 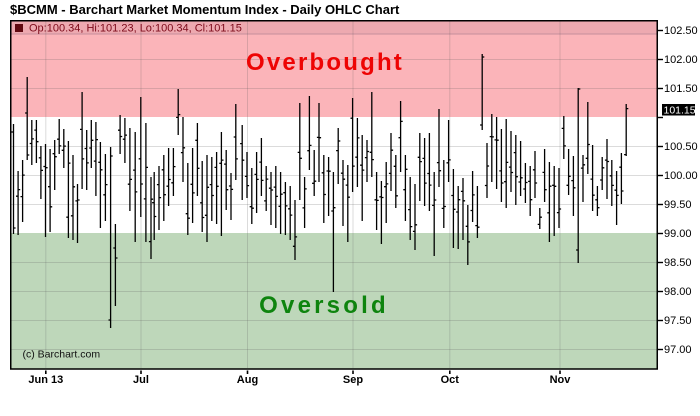 What do you see at coordinates (678, 263) in the screenshot?
I see `svg-text: 98.50` at bounding box center [678, 263].